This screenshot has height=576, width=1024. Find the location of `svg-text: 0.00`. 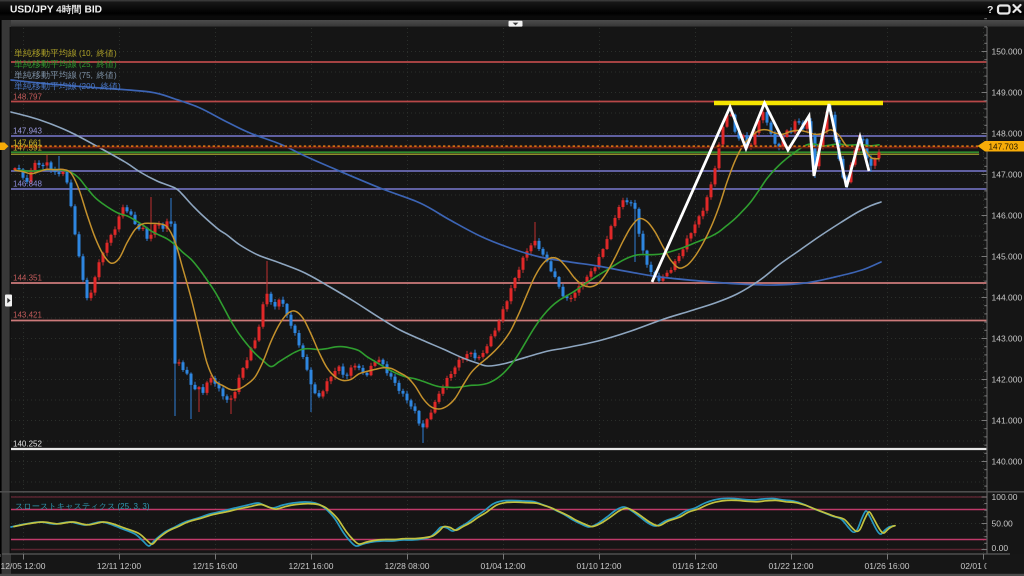

svg-text: 0.00 is located at coordinates (1000, 548).